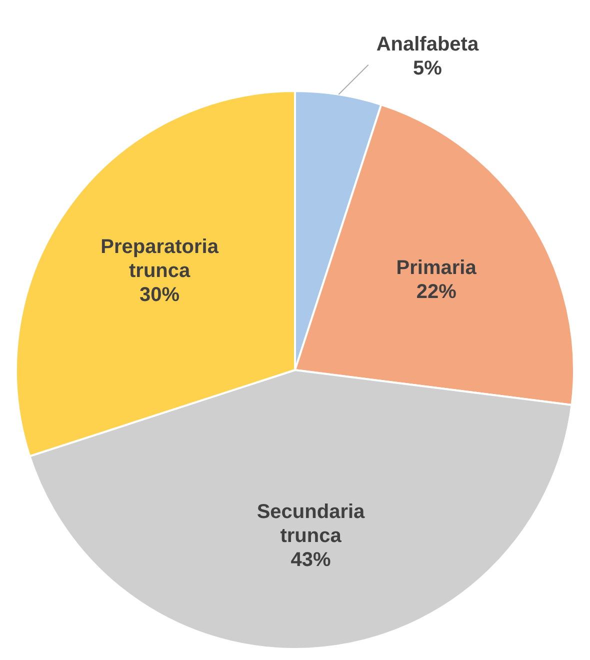 The width and height of the screenshot is (590, 660). Describe the element at coordinates (310, 560) in the screenshot. I see `data-label: 43%` at that location.